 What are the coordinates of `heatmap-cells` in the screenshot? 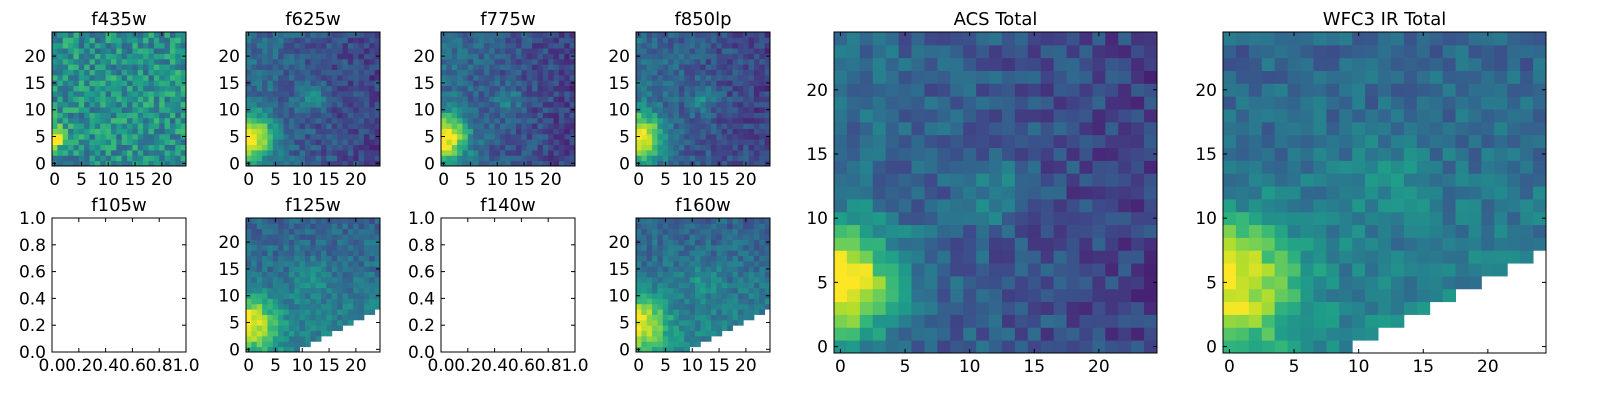 It's located at (703, 285).